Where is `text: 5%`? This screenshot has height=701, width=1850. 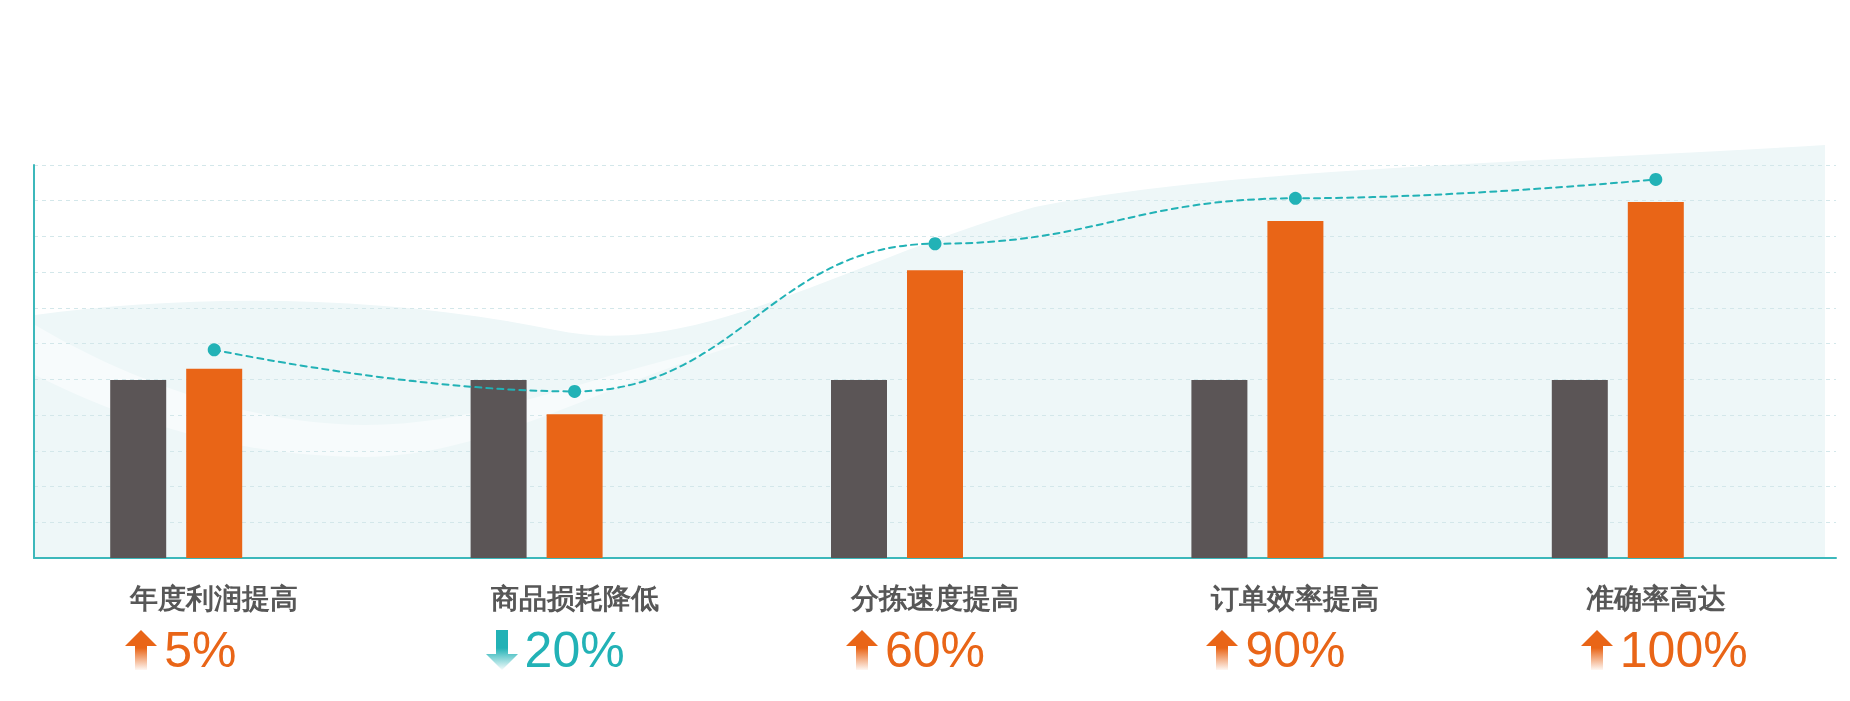 text: 5% is located at coordinates (200, 650).